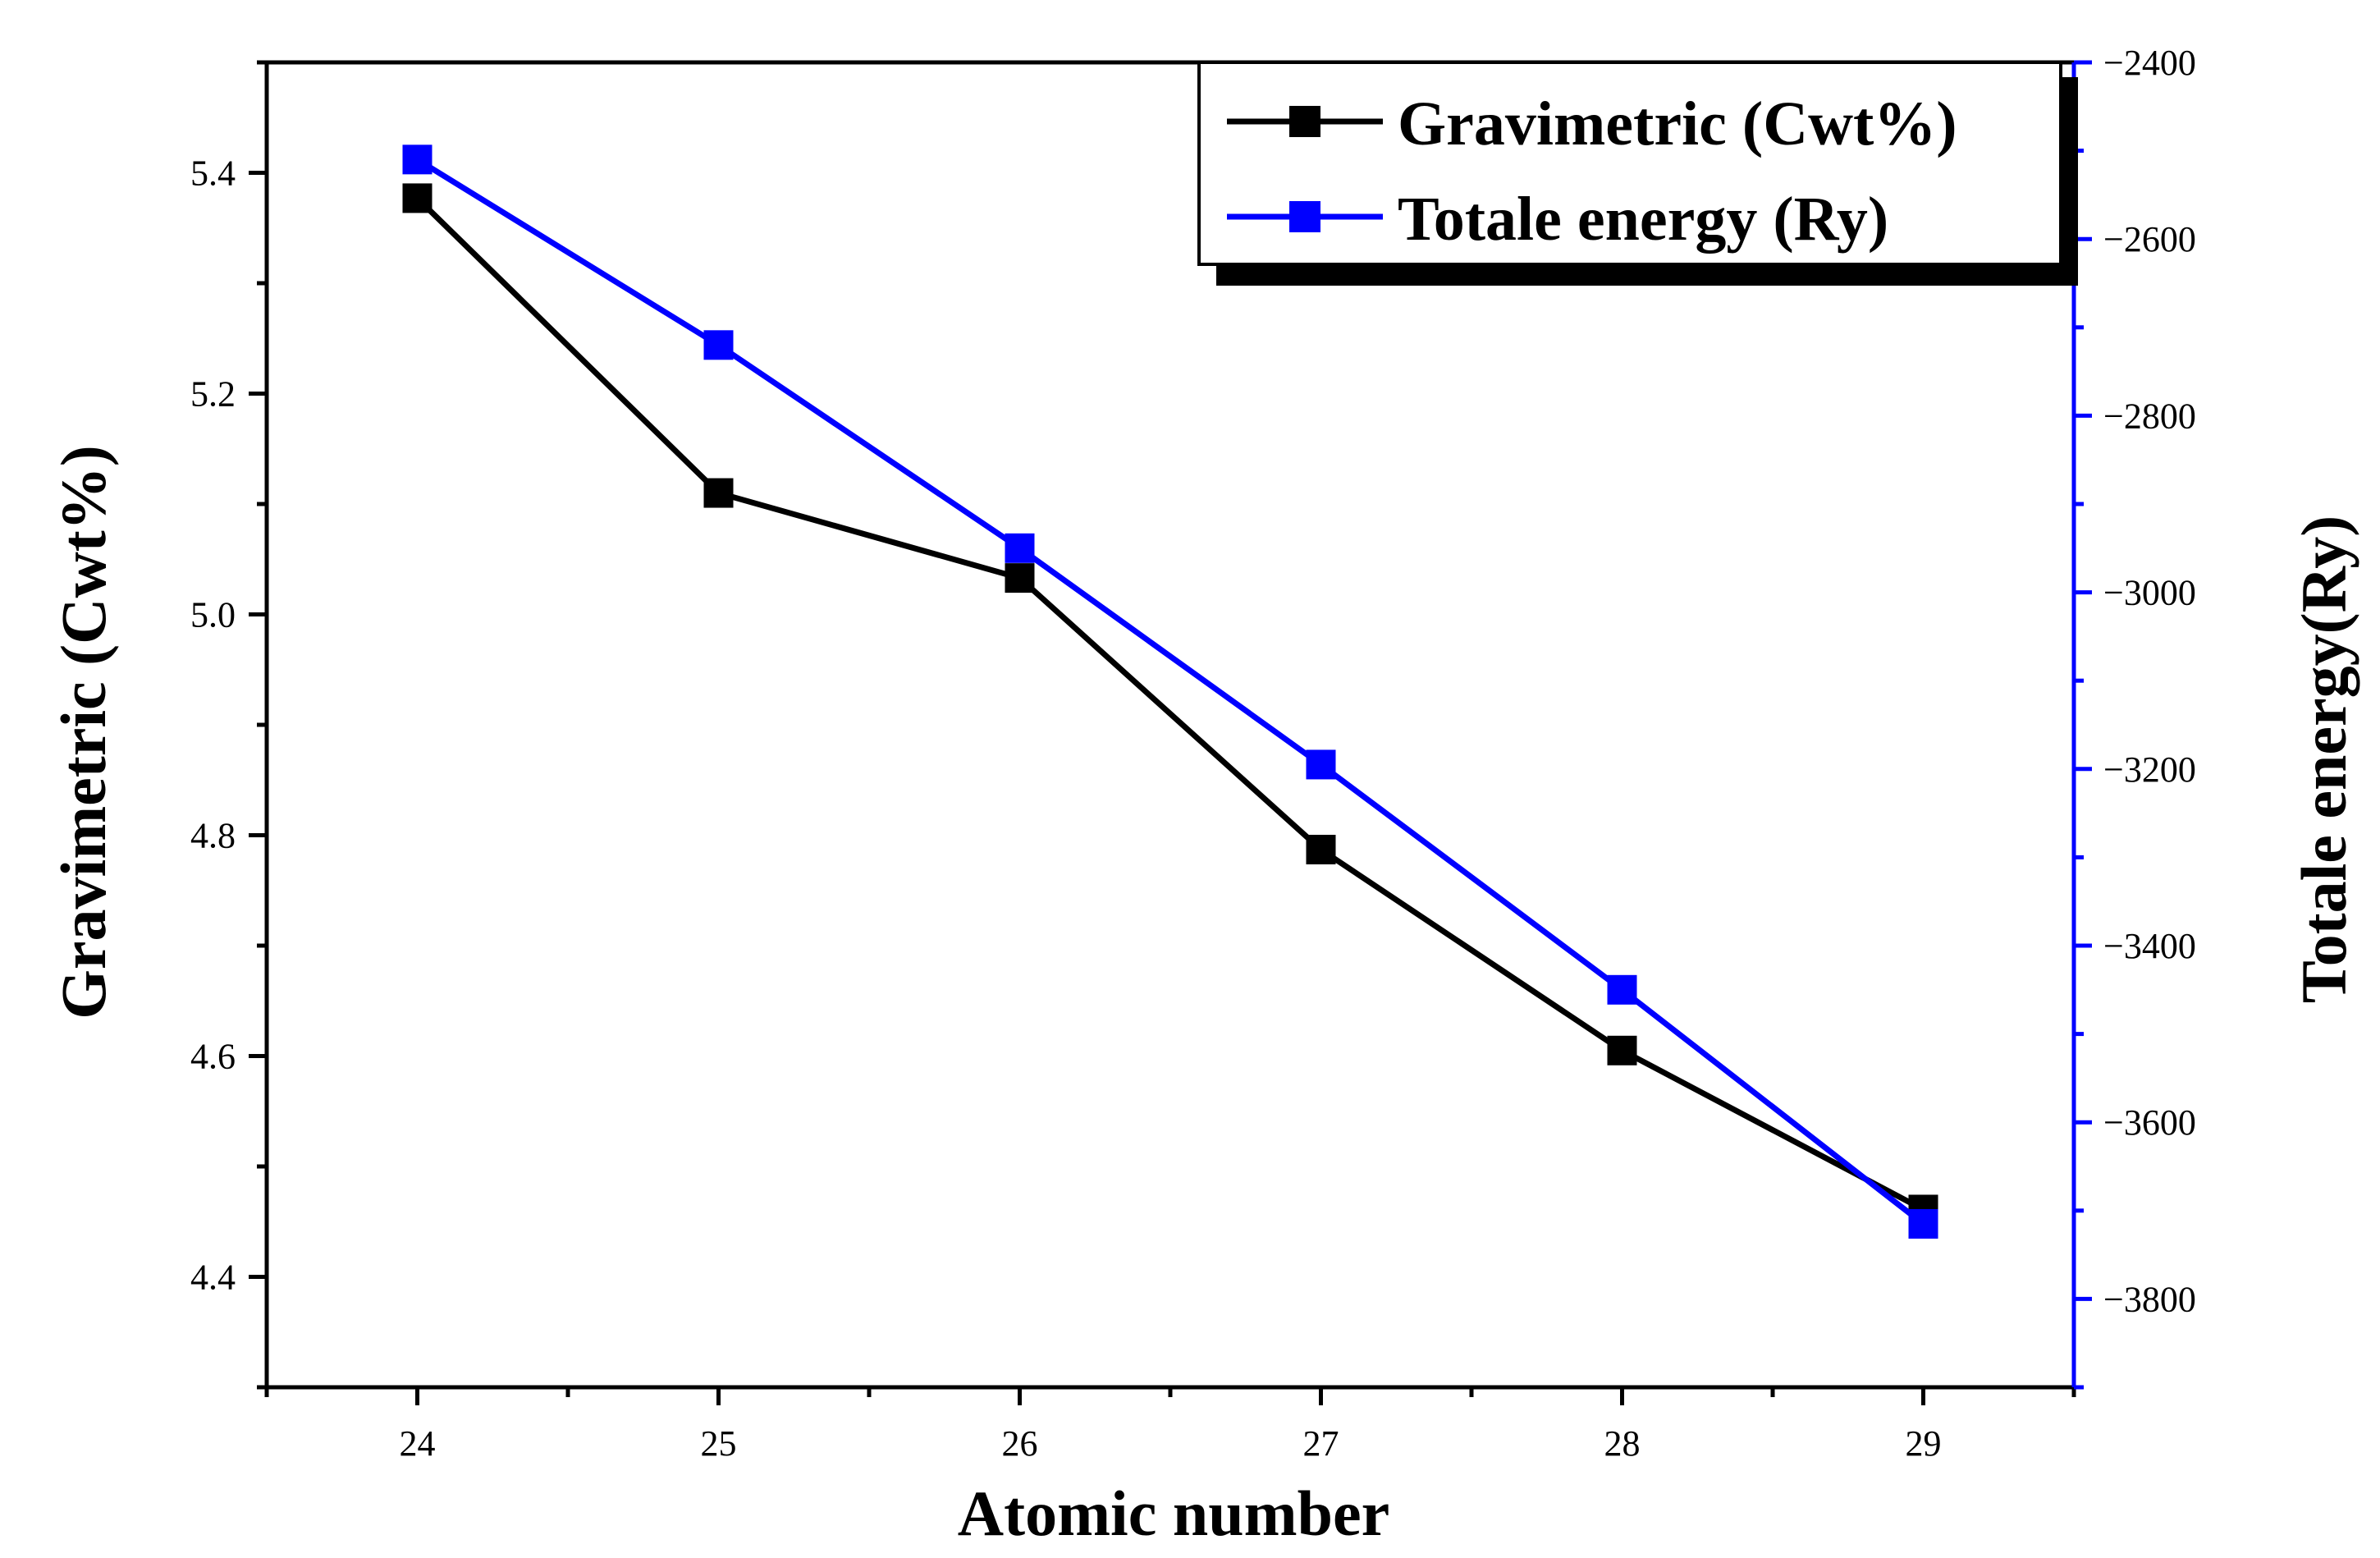  I want to click on y-right-tick-label: −3600, so click(2149, 1122).